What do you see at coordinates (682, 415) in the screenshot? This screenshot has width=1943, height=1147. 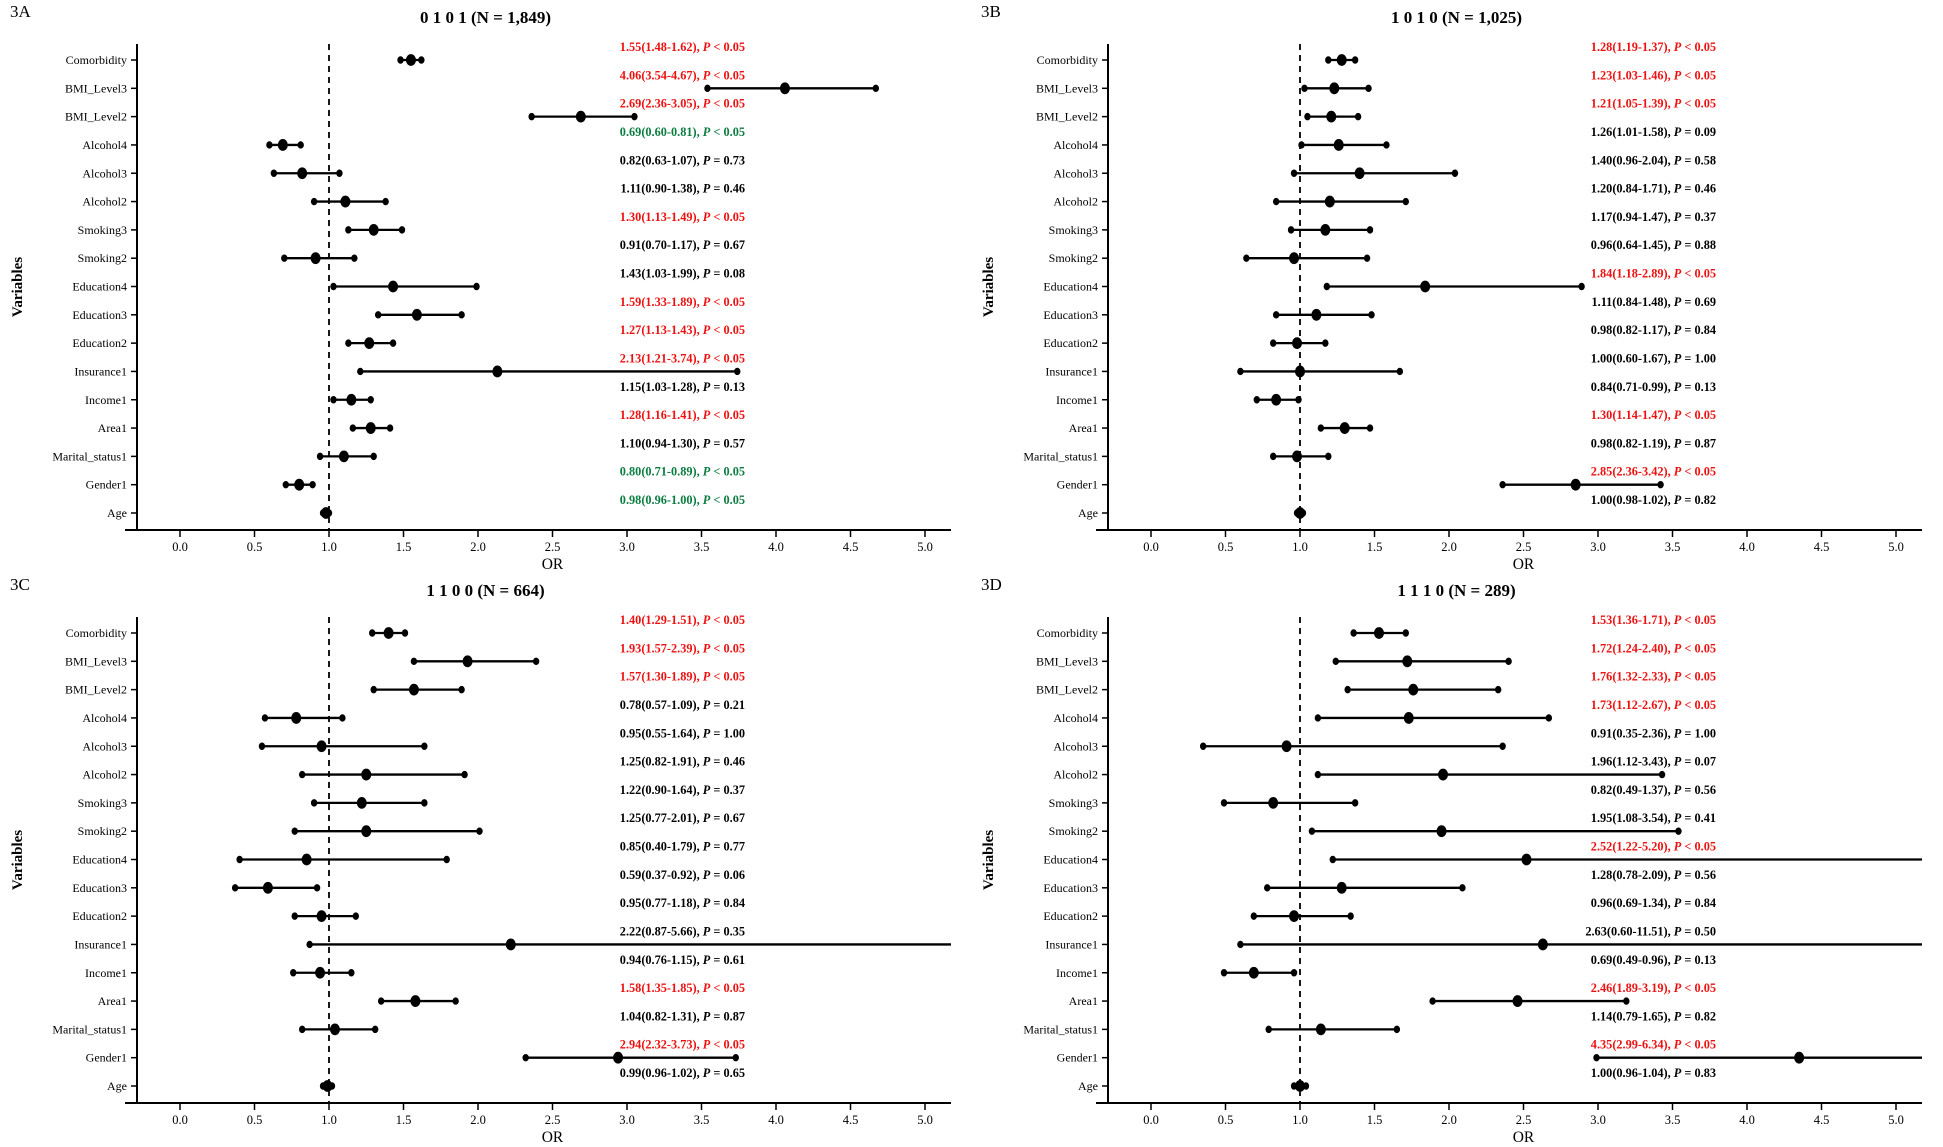 I see `row-annotation: 1.28(1.16-1.41), P < 0.05` at bounding box center [682, 415].